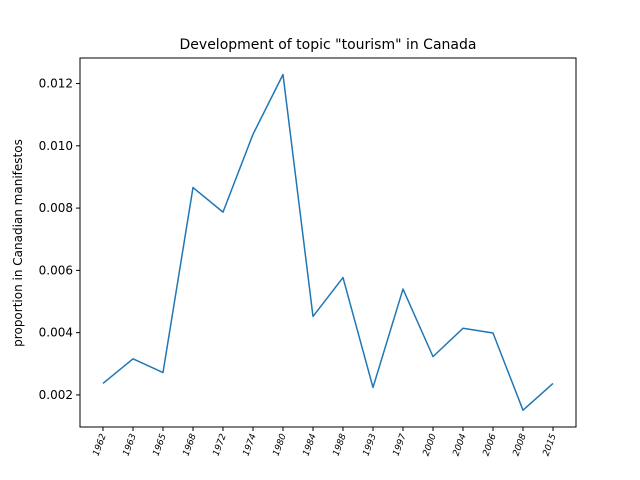 The width and height of the screenshot is (640, 480). What do you see at coordinates (18, 243) in the screenshot?
I see `y-axis-label: proportion in Canadian manifestos` at bounding box center [18, 243].